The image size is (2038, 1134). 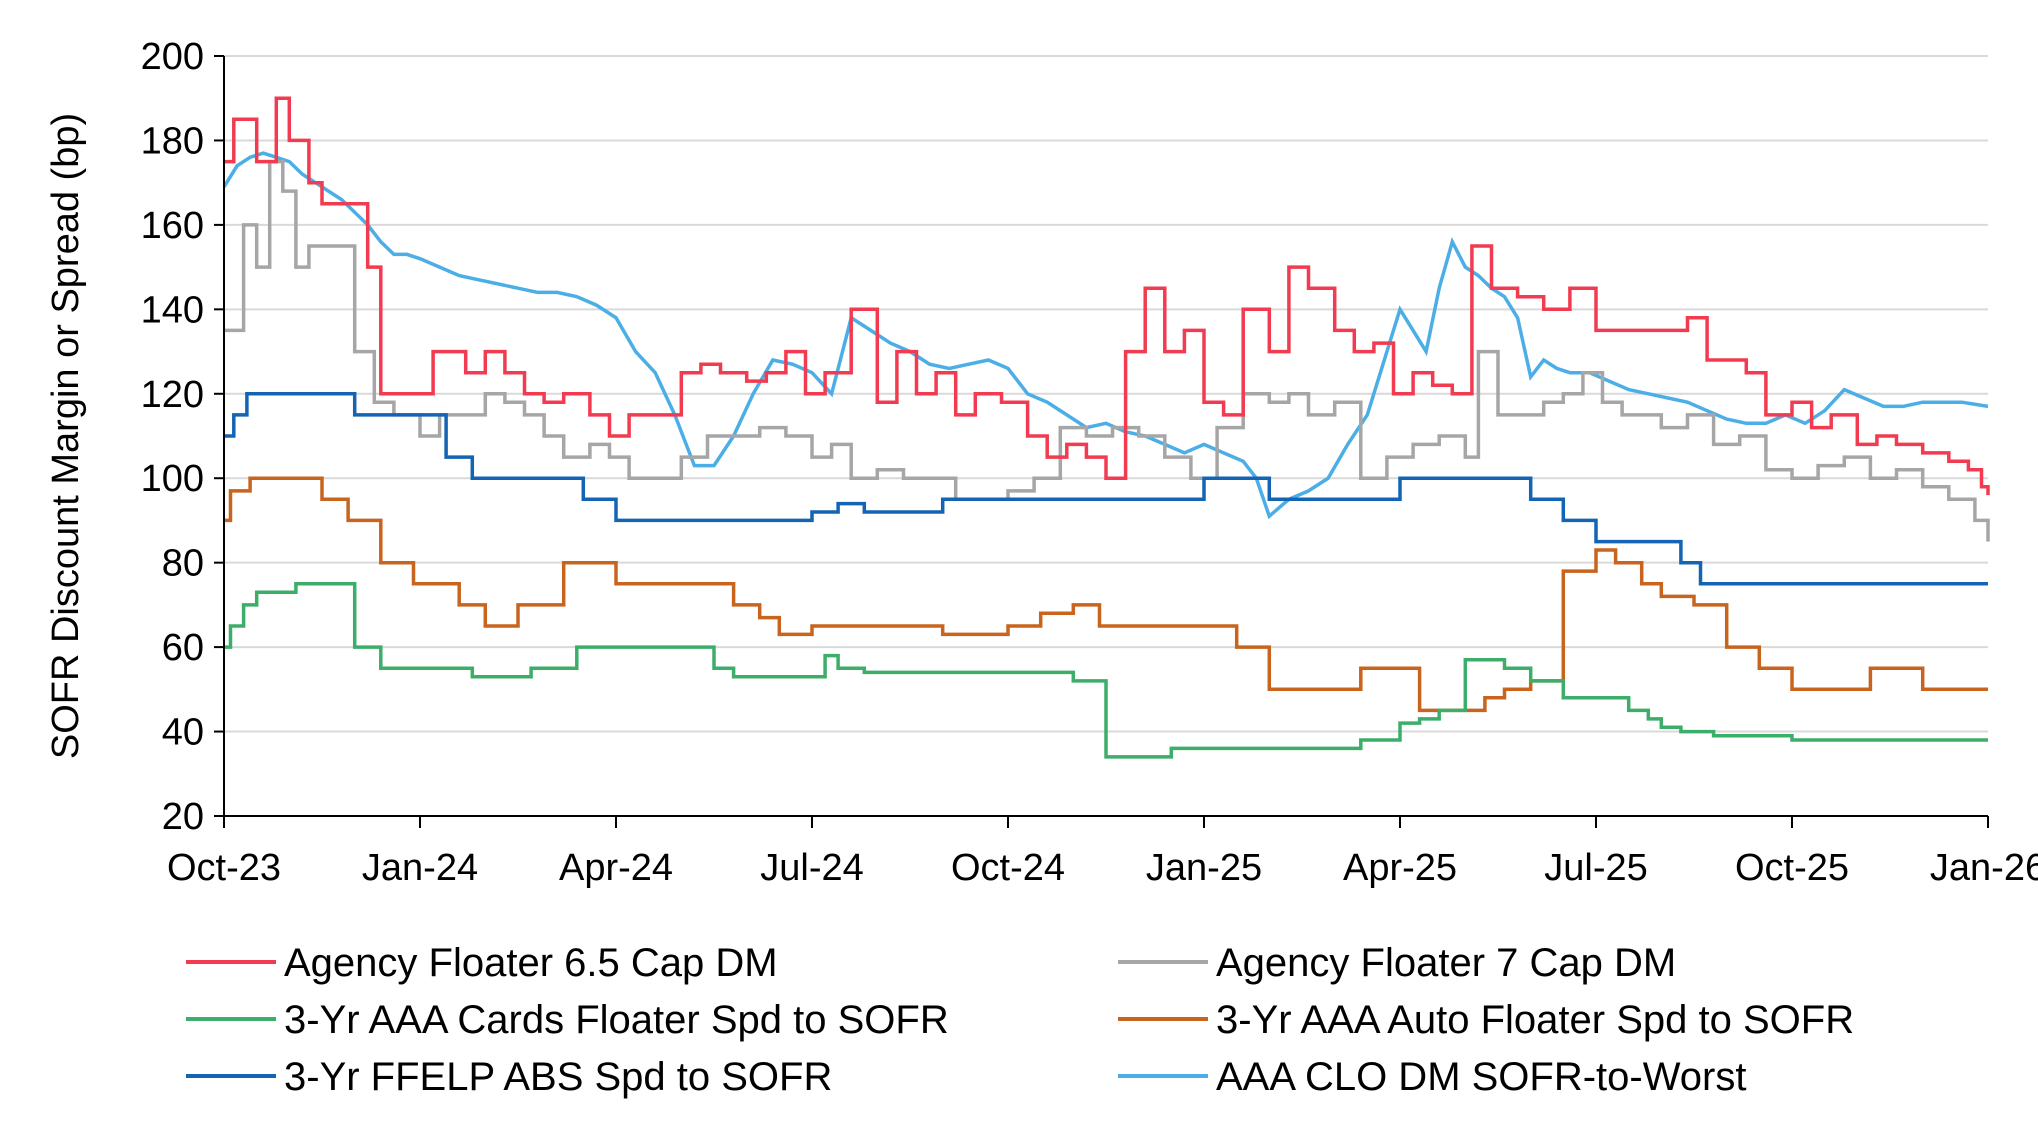 I want to click on y-axis-title: SOFR Discount Margin or Spread (bp), so click(x=66, y=436).